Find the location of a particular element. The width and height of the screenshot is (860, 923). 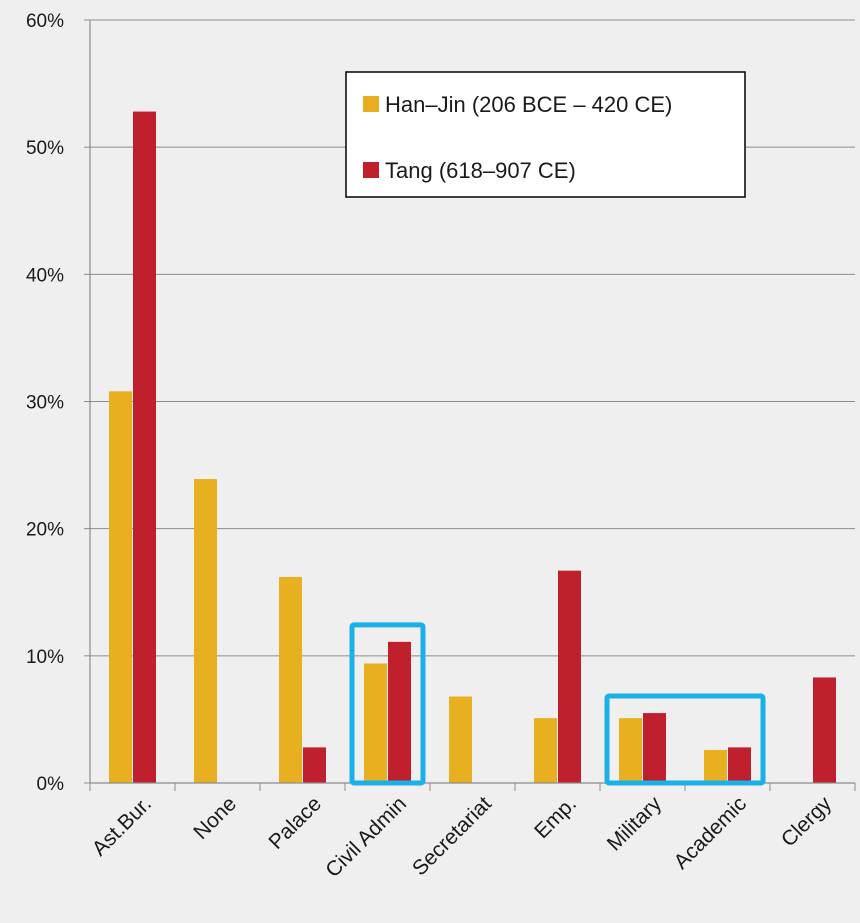

bar-han-jin-academic is located at coordinates (715, 766).